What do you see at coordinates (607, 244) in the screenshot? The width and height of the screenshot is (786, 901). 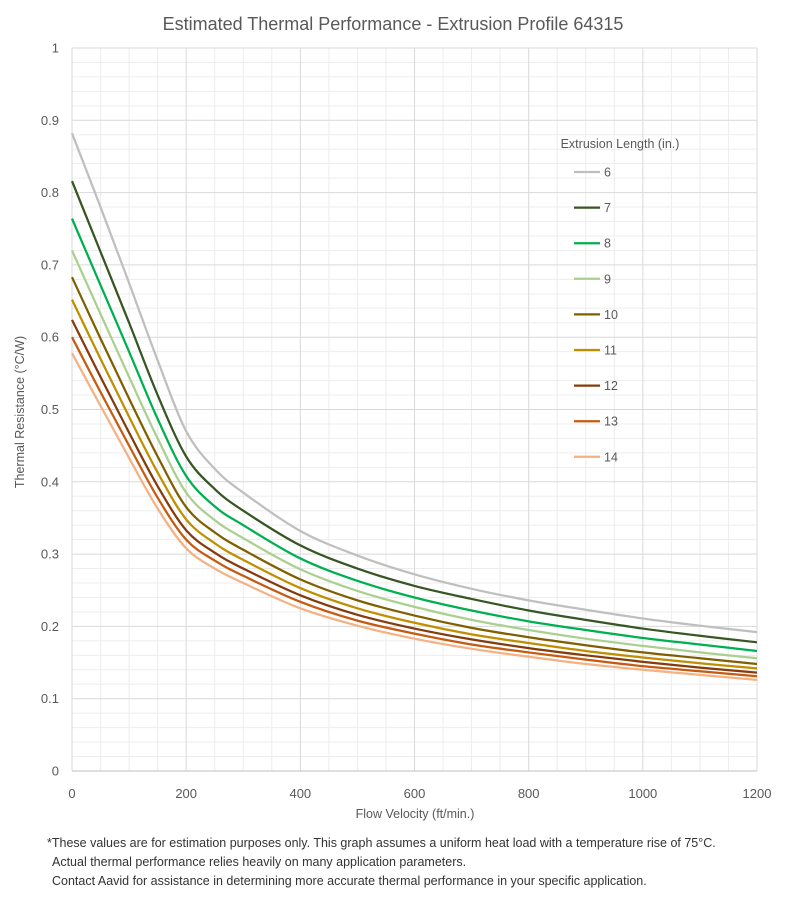 I see `legend-label-8: 8` at bounding box center [607, 244].